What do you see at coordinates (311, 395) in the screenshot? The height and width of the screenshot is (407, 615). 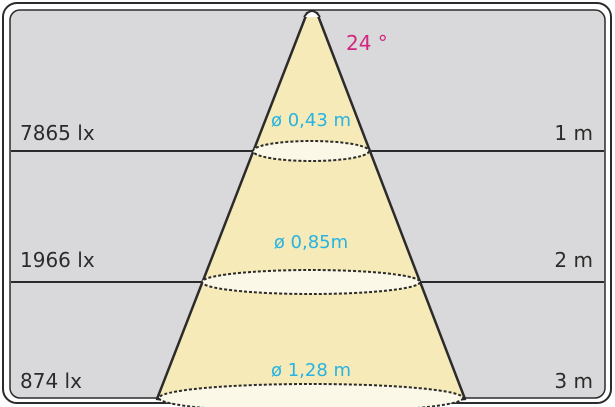 I see `beam-section-3m` at bounding box center [311, 395].